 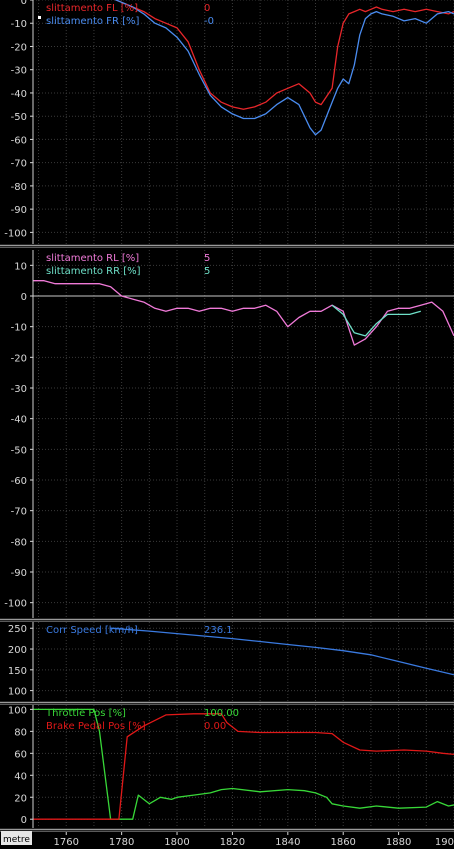 I want to click on panel-speed-ytick-label: 100, so click(x=17, y=692).